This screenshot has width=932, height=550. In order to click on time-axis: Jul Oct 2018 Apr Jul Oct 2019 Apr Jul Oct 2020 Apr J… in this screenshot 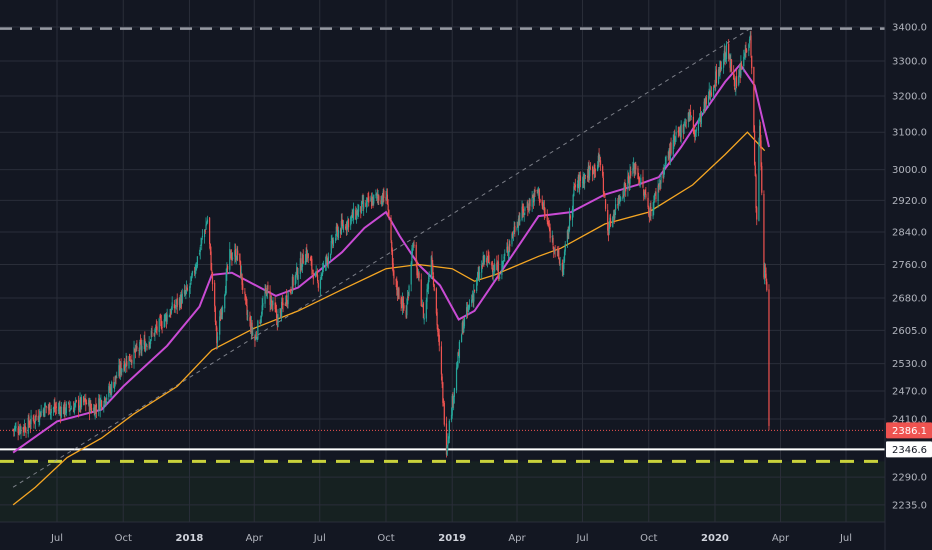, I will do `click(451, 538)`.